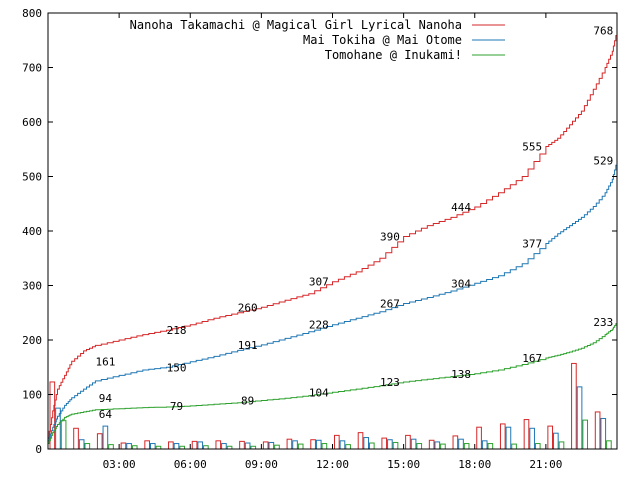 The height and width of the screenshot is (480, 640). Describe the element at coordinates (119, 464) in the screenshot. I see `x-tick-label: 03:00` at that location.